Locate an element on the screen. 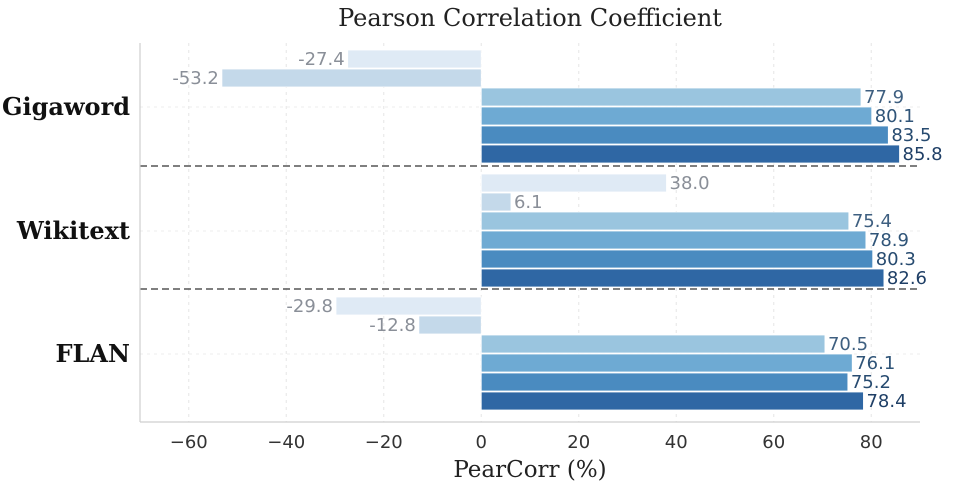 The width and height of the screenshot is (960, 500). value-label-flan-3: 70.5 is located at coordinates (848, 344).